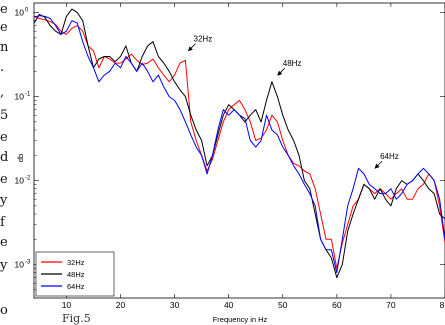 This screenshot has width=445, height=325. Describe the element at coordinates (20, 158) in the screenshot. I see `y-axis-label: db` at that location.